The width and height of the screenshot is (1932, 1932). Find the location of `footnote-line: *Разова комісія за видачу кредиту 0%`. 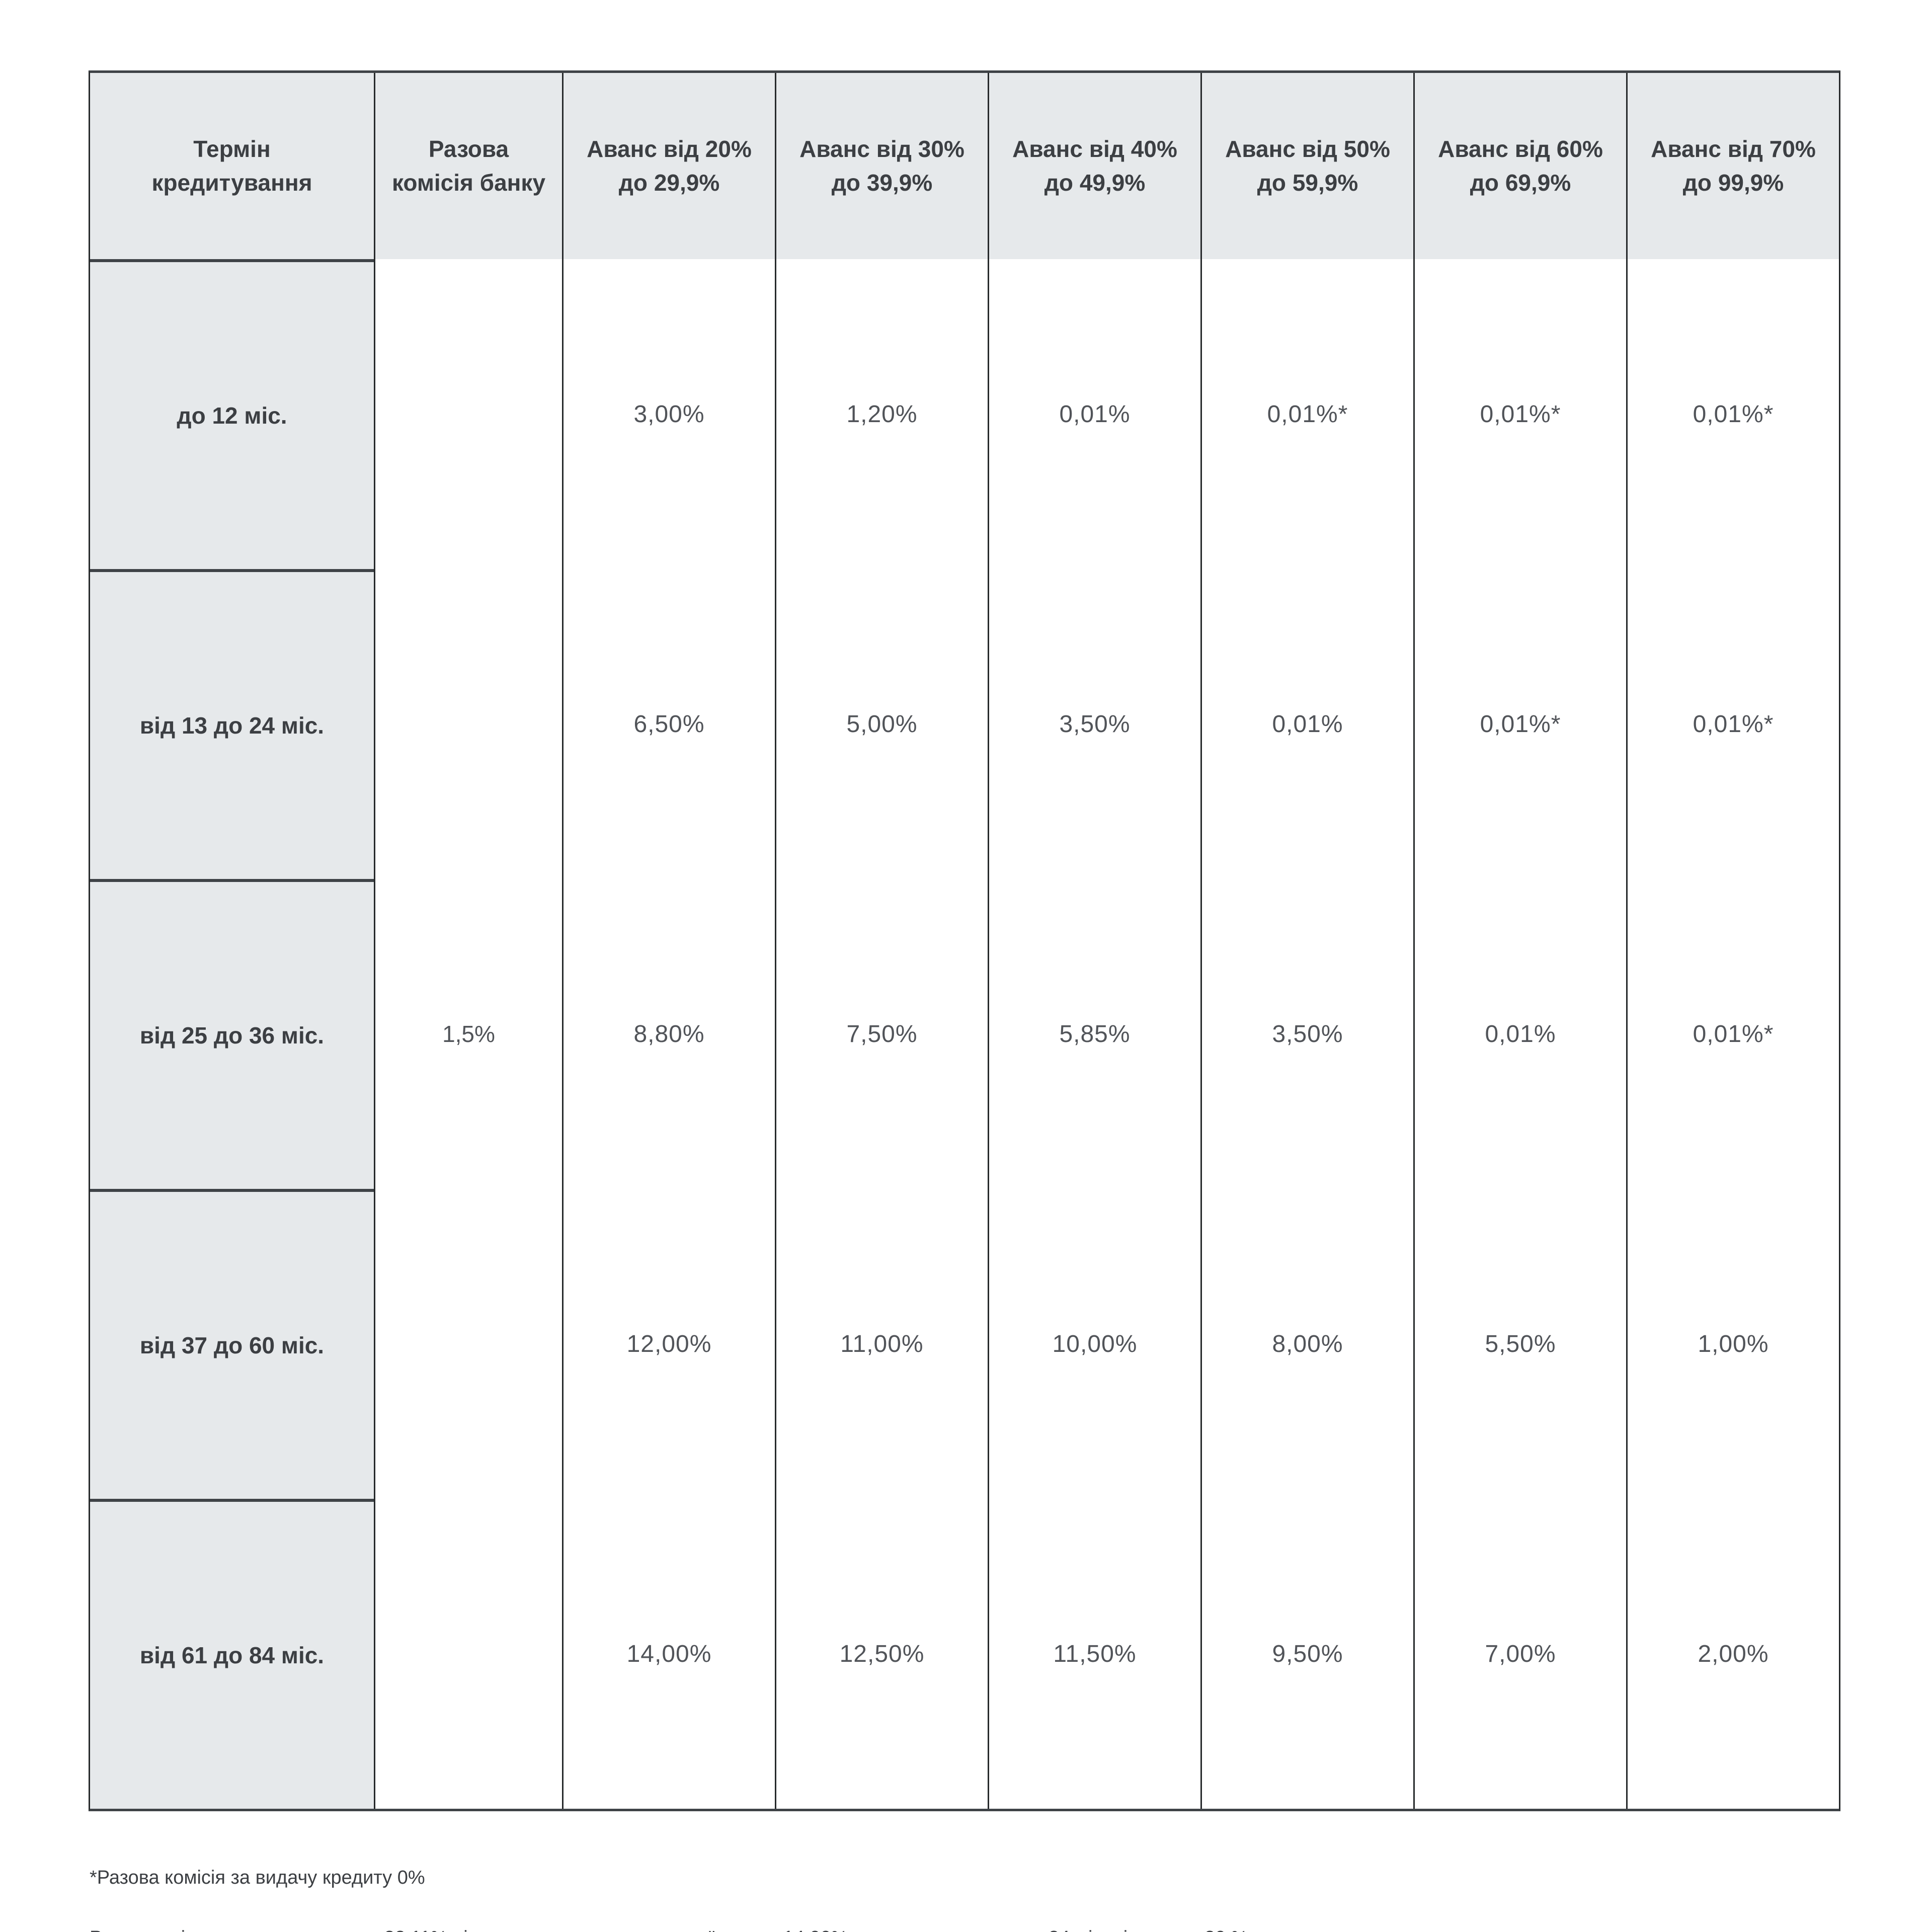

footnote-line: *Разова комісія за видачу кредиту 0% is located at coordinates (257, 1877).